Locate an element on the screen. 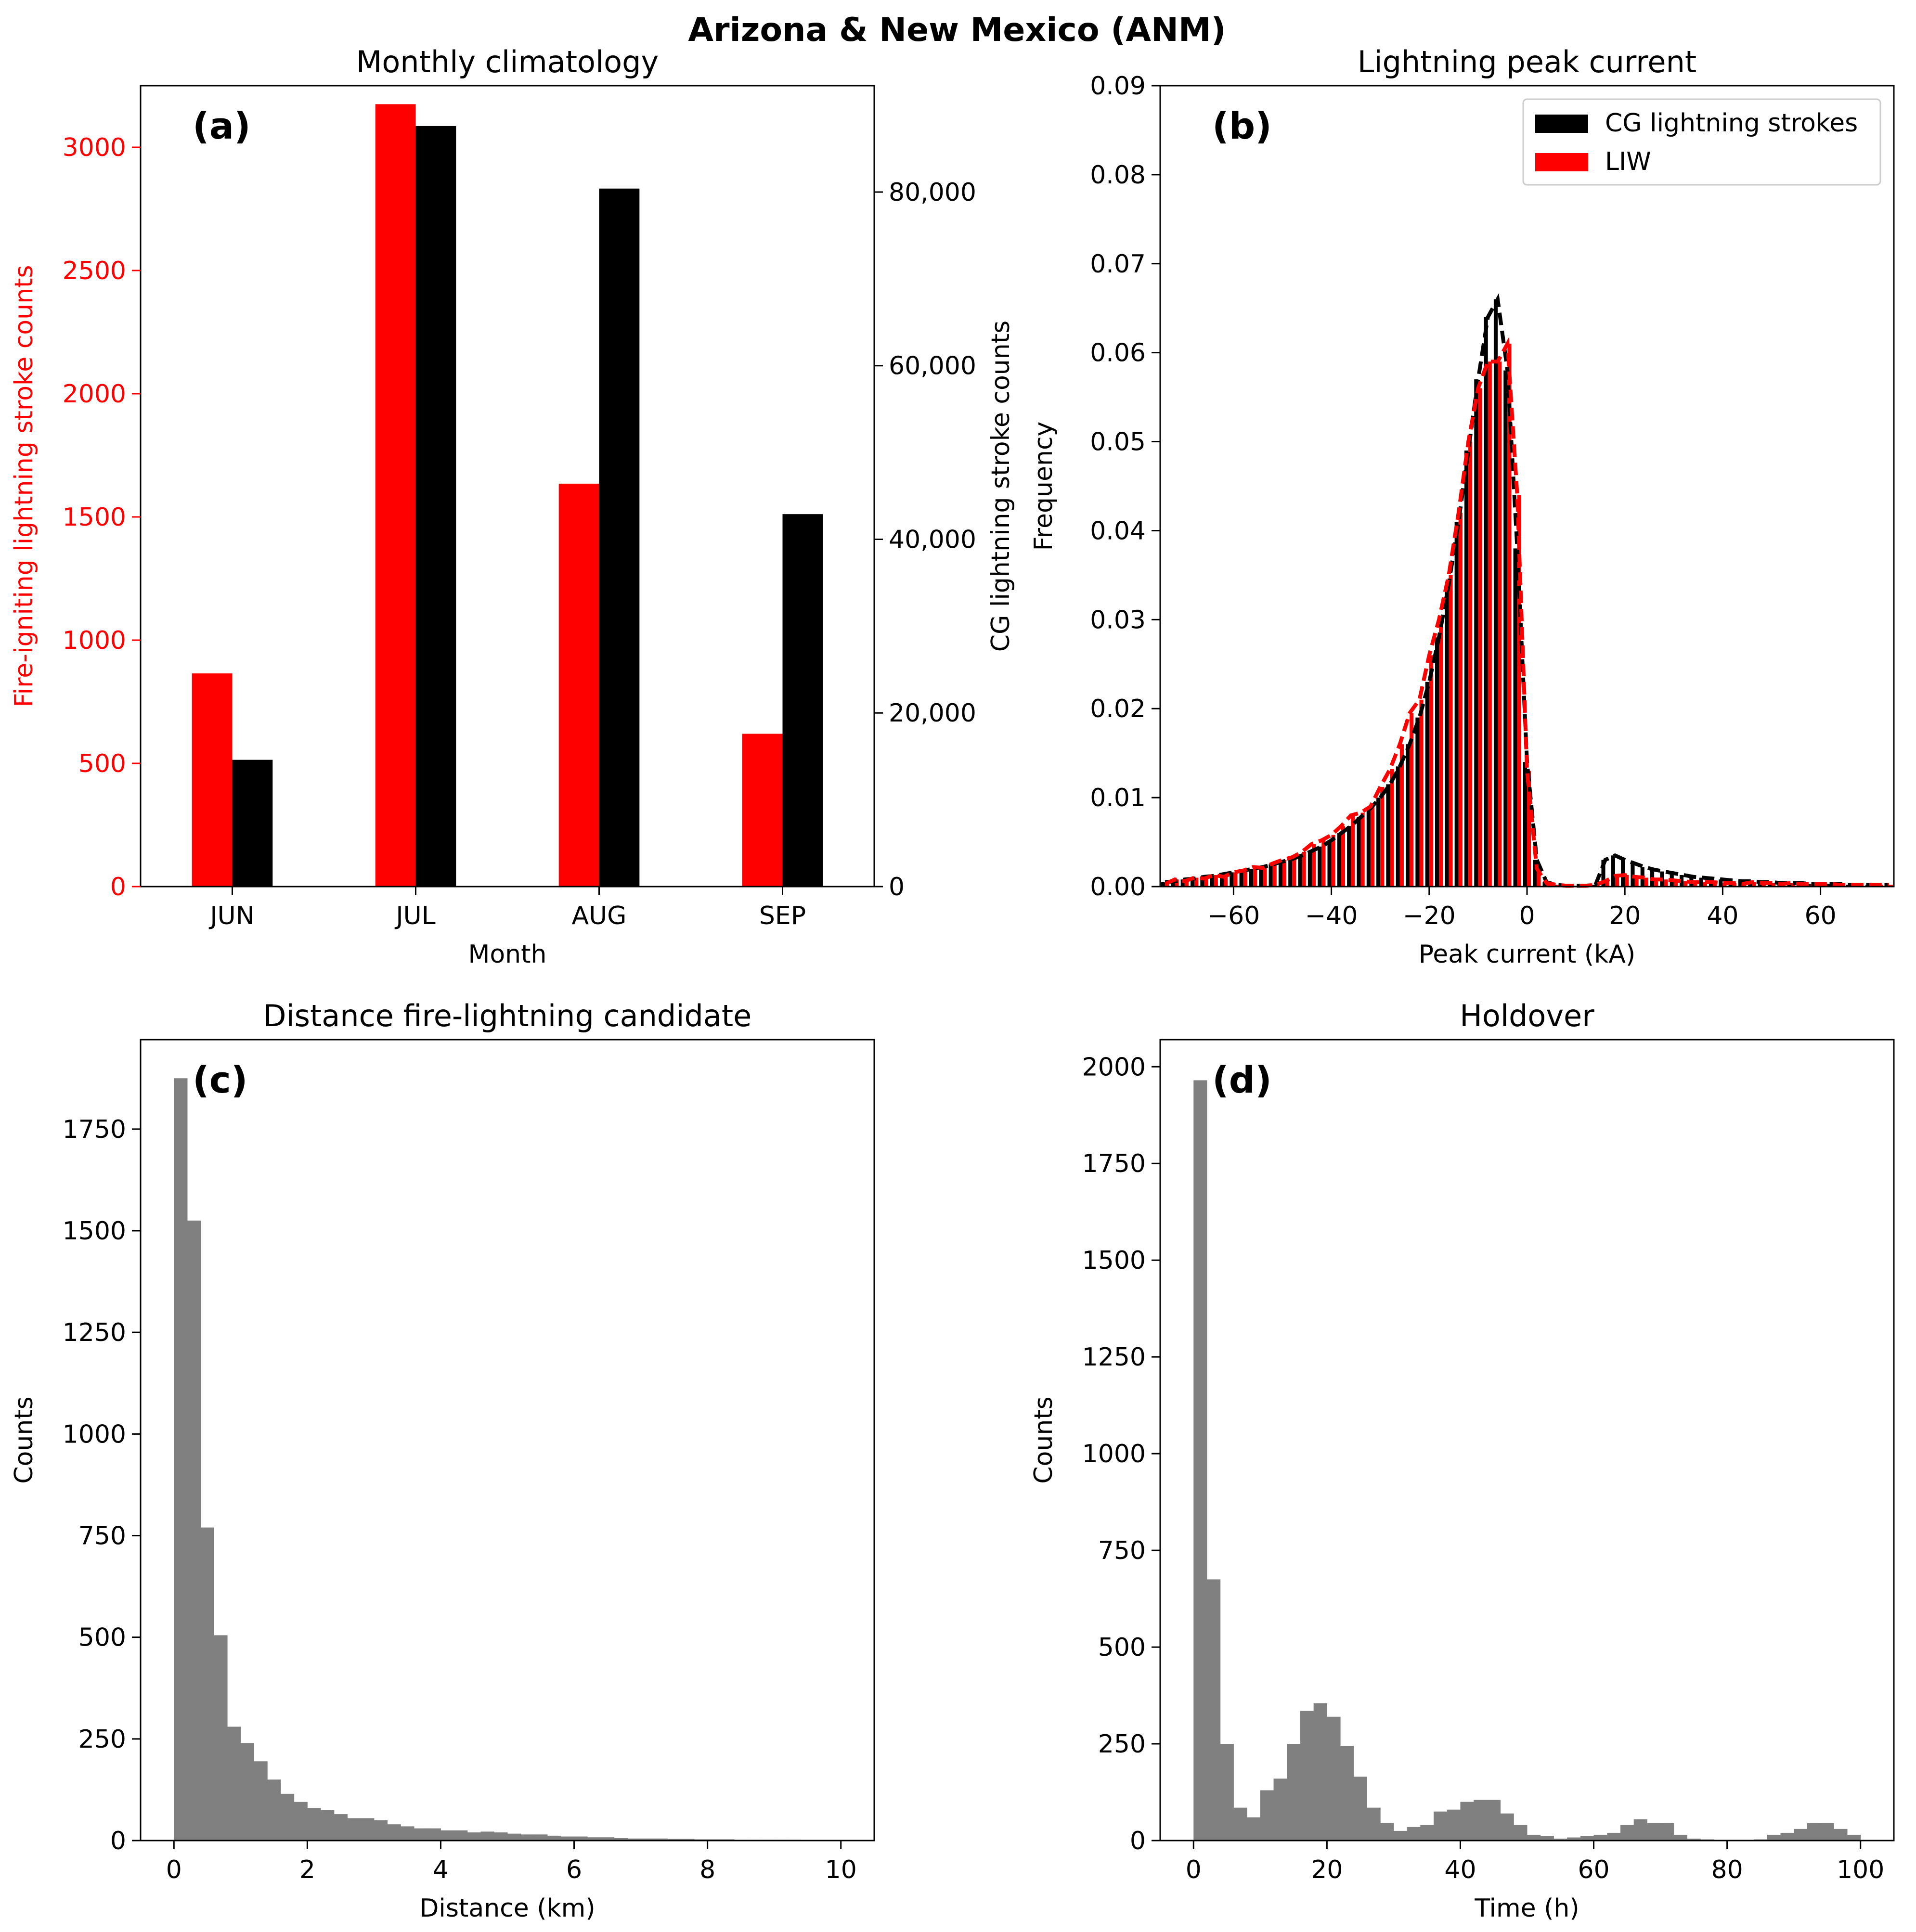  bar-cg-aug is located at coordinates (619, 538).